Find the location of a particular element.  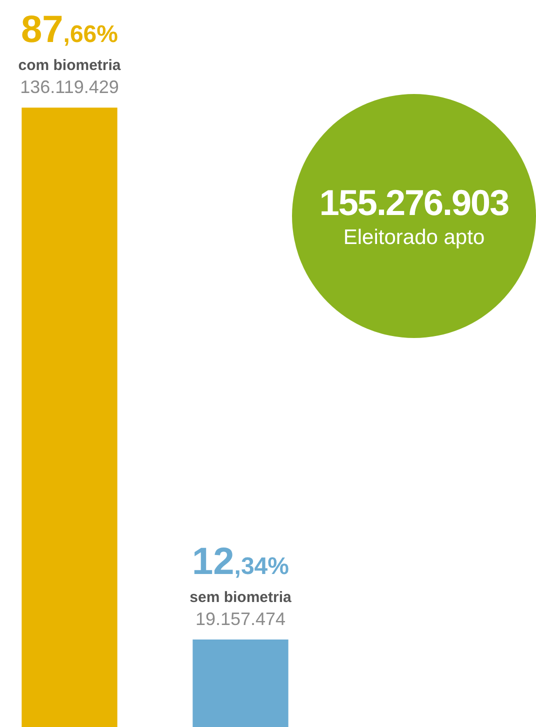

data-label: 136.119.429 is located at coordinates (69, 87).